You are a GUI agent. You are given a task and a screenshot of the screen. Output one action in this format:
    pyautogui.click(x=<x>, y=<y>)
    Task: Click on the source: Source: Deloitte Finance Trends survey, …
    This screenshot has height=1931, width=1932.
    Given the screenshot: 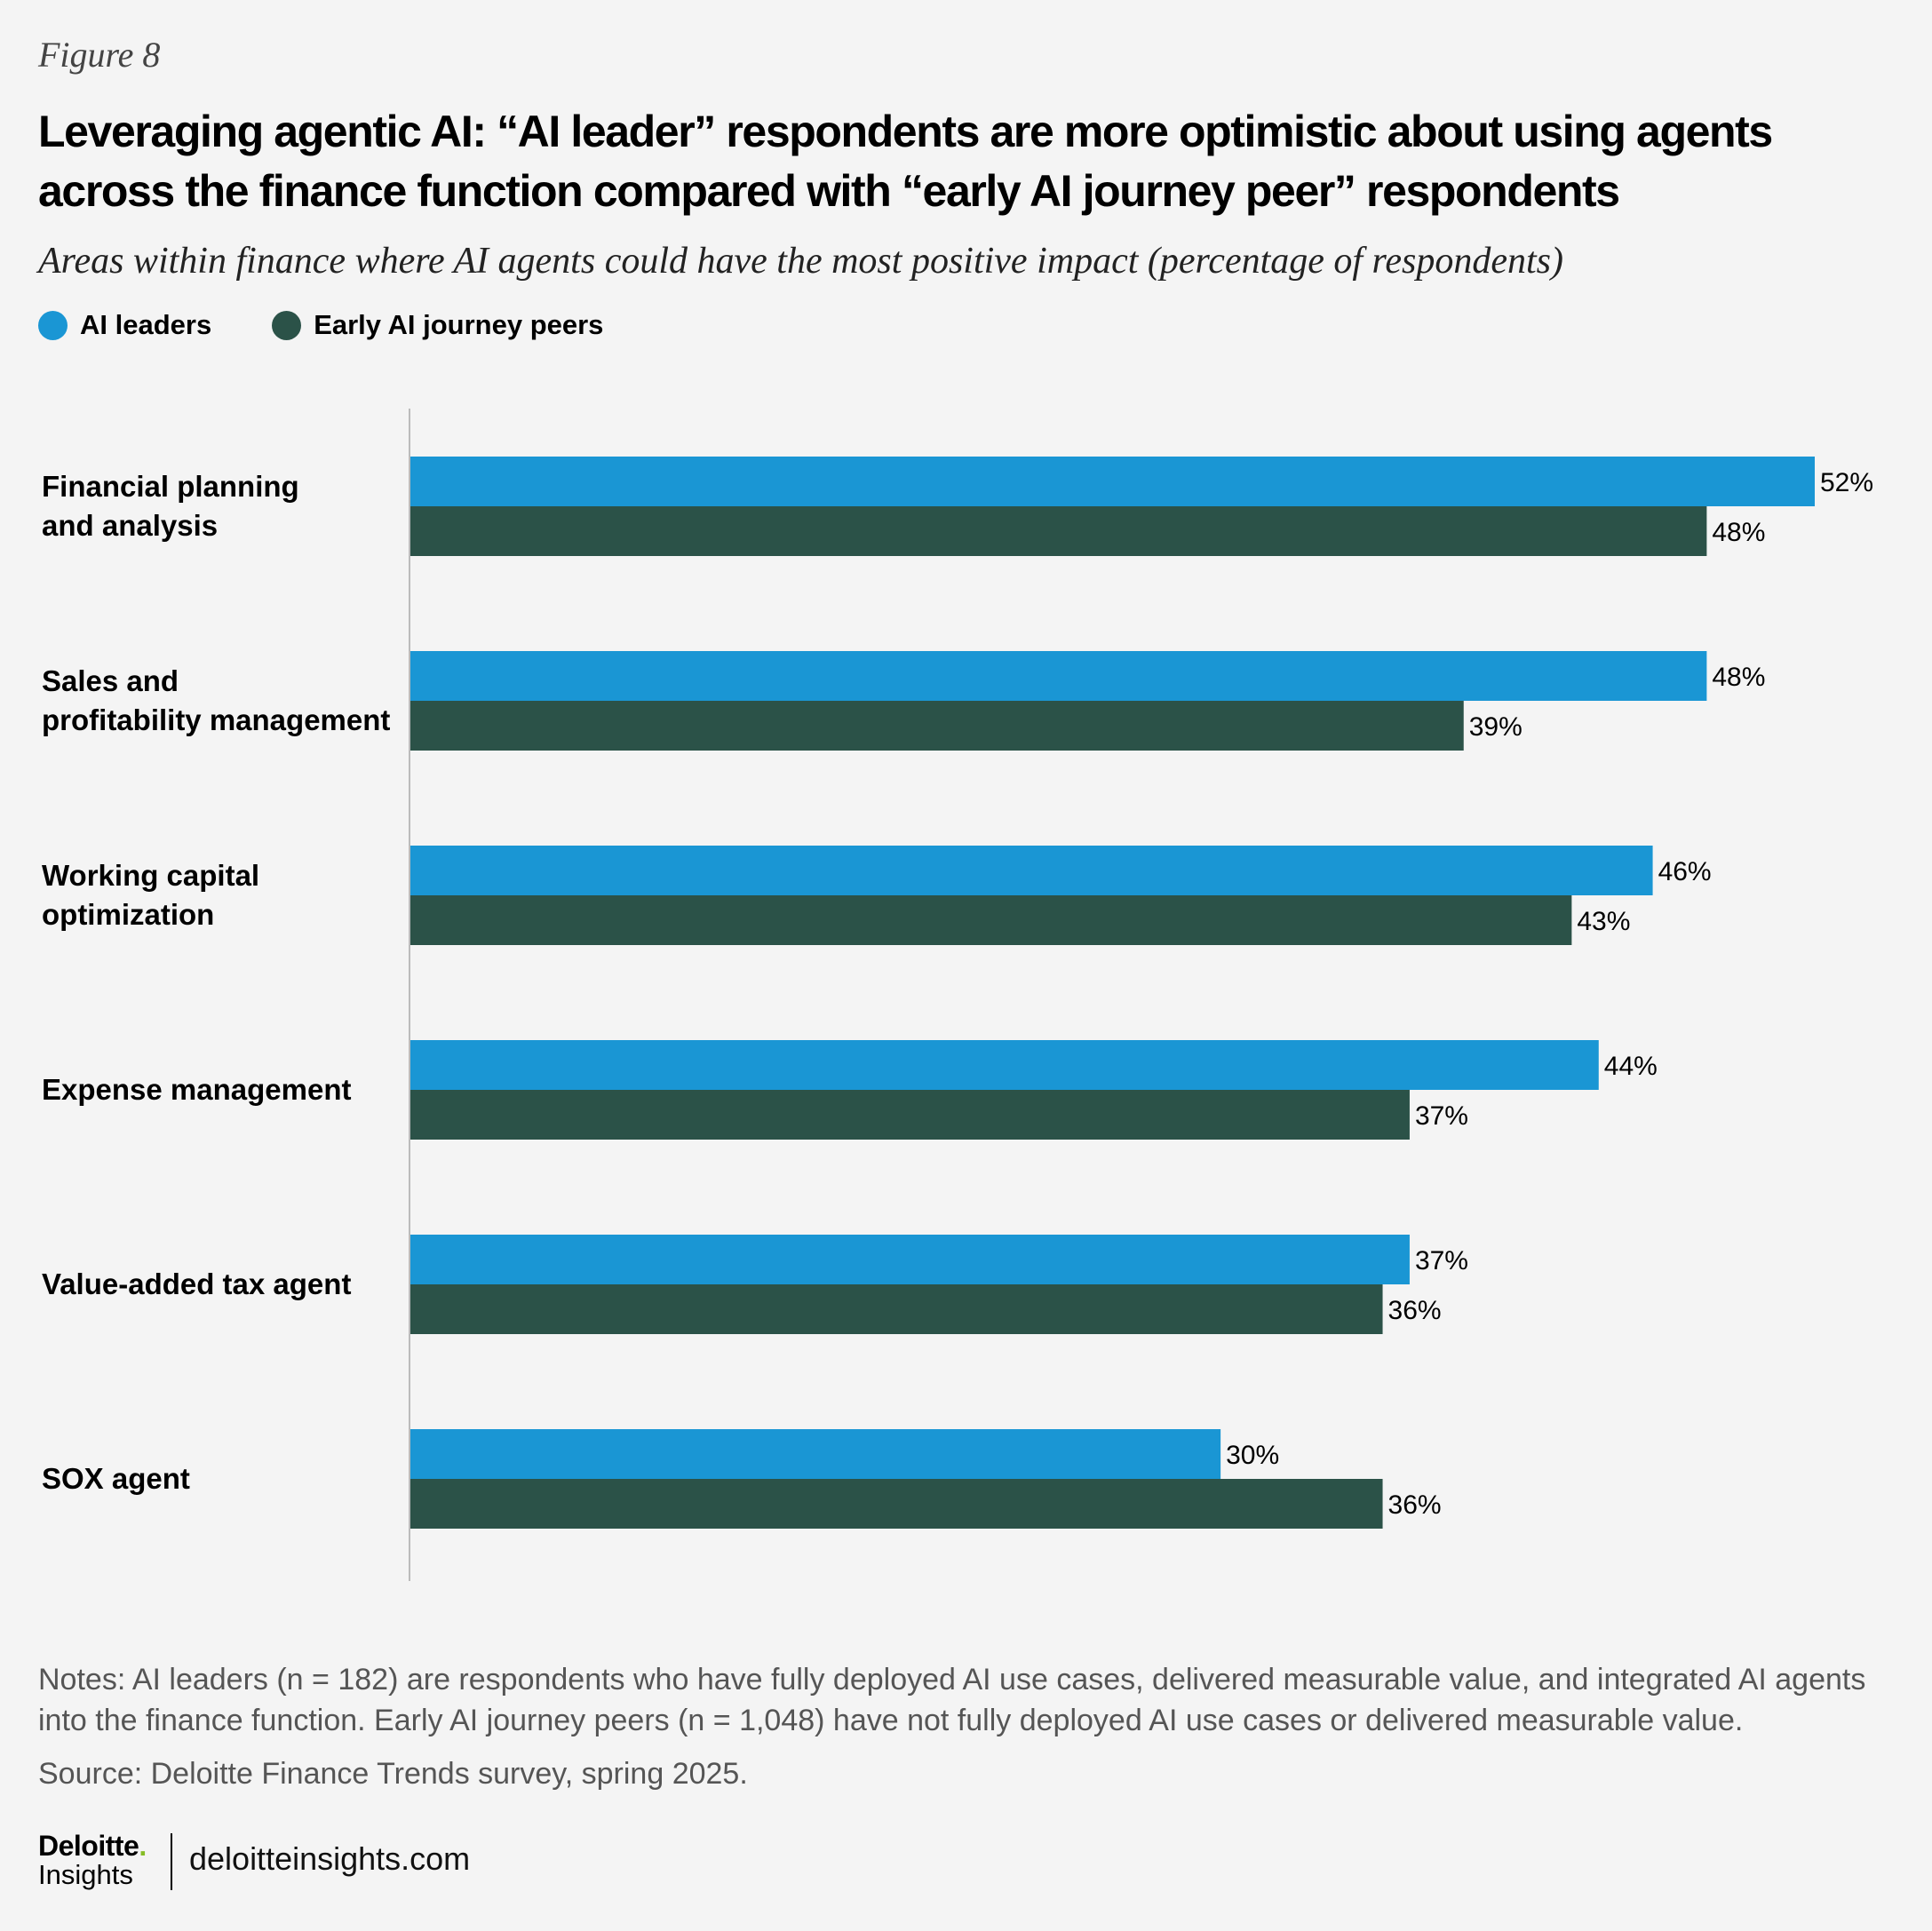 What is the action you would take?
    pyautogui.click(x=393, y=1774)
    